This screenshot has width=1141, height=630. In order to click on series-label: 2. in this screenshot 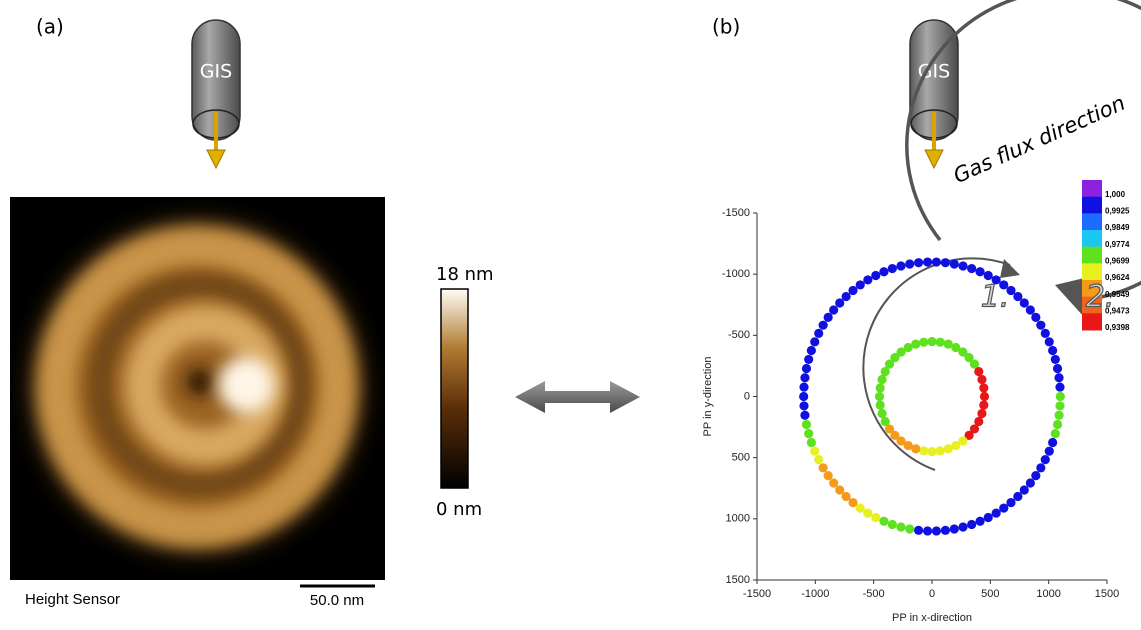, I will do `click(1100, 297)`.